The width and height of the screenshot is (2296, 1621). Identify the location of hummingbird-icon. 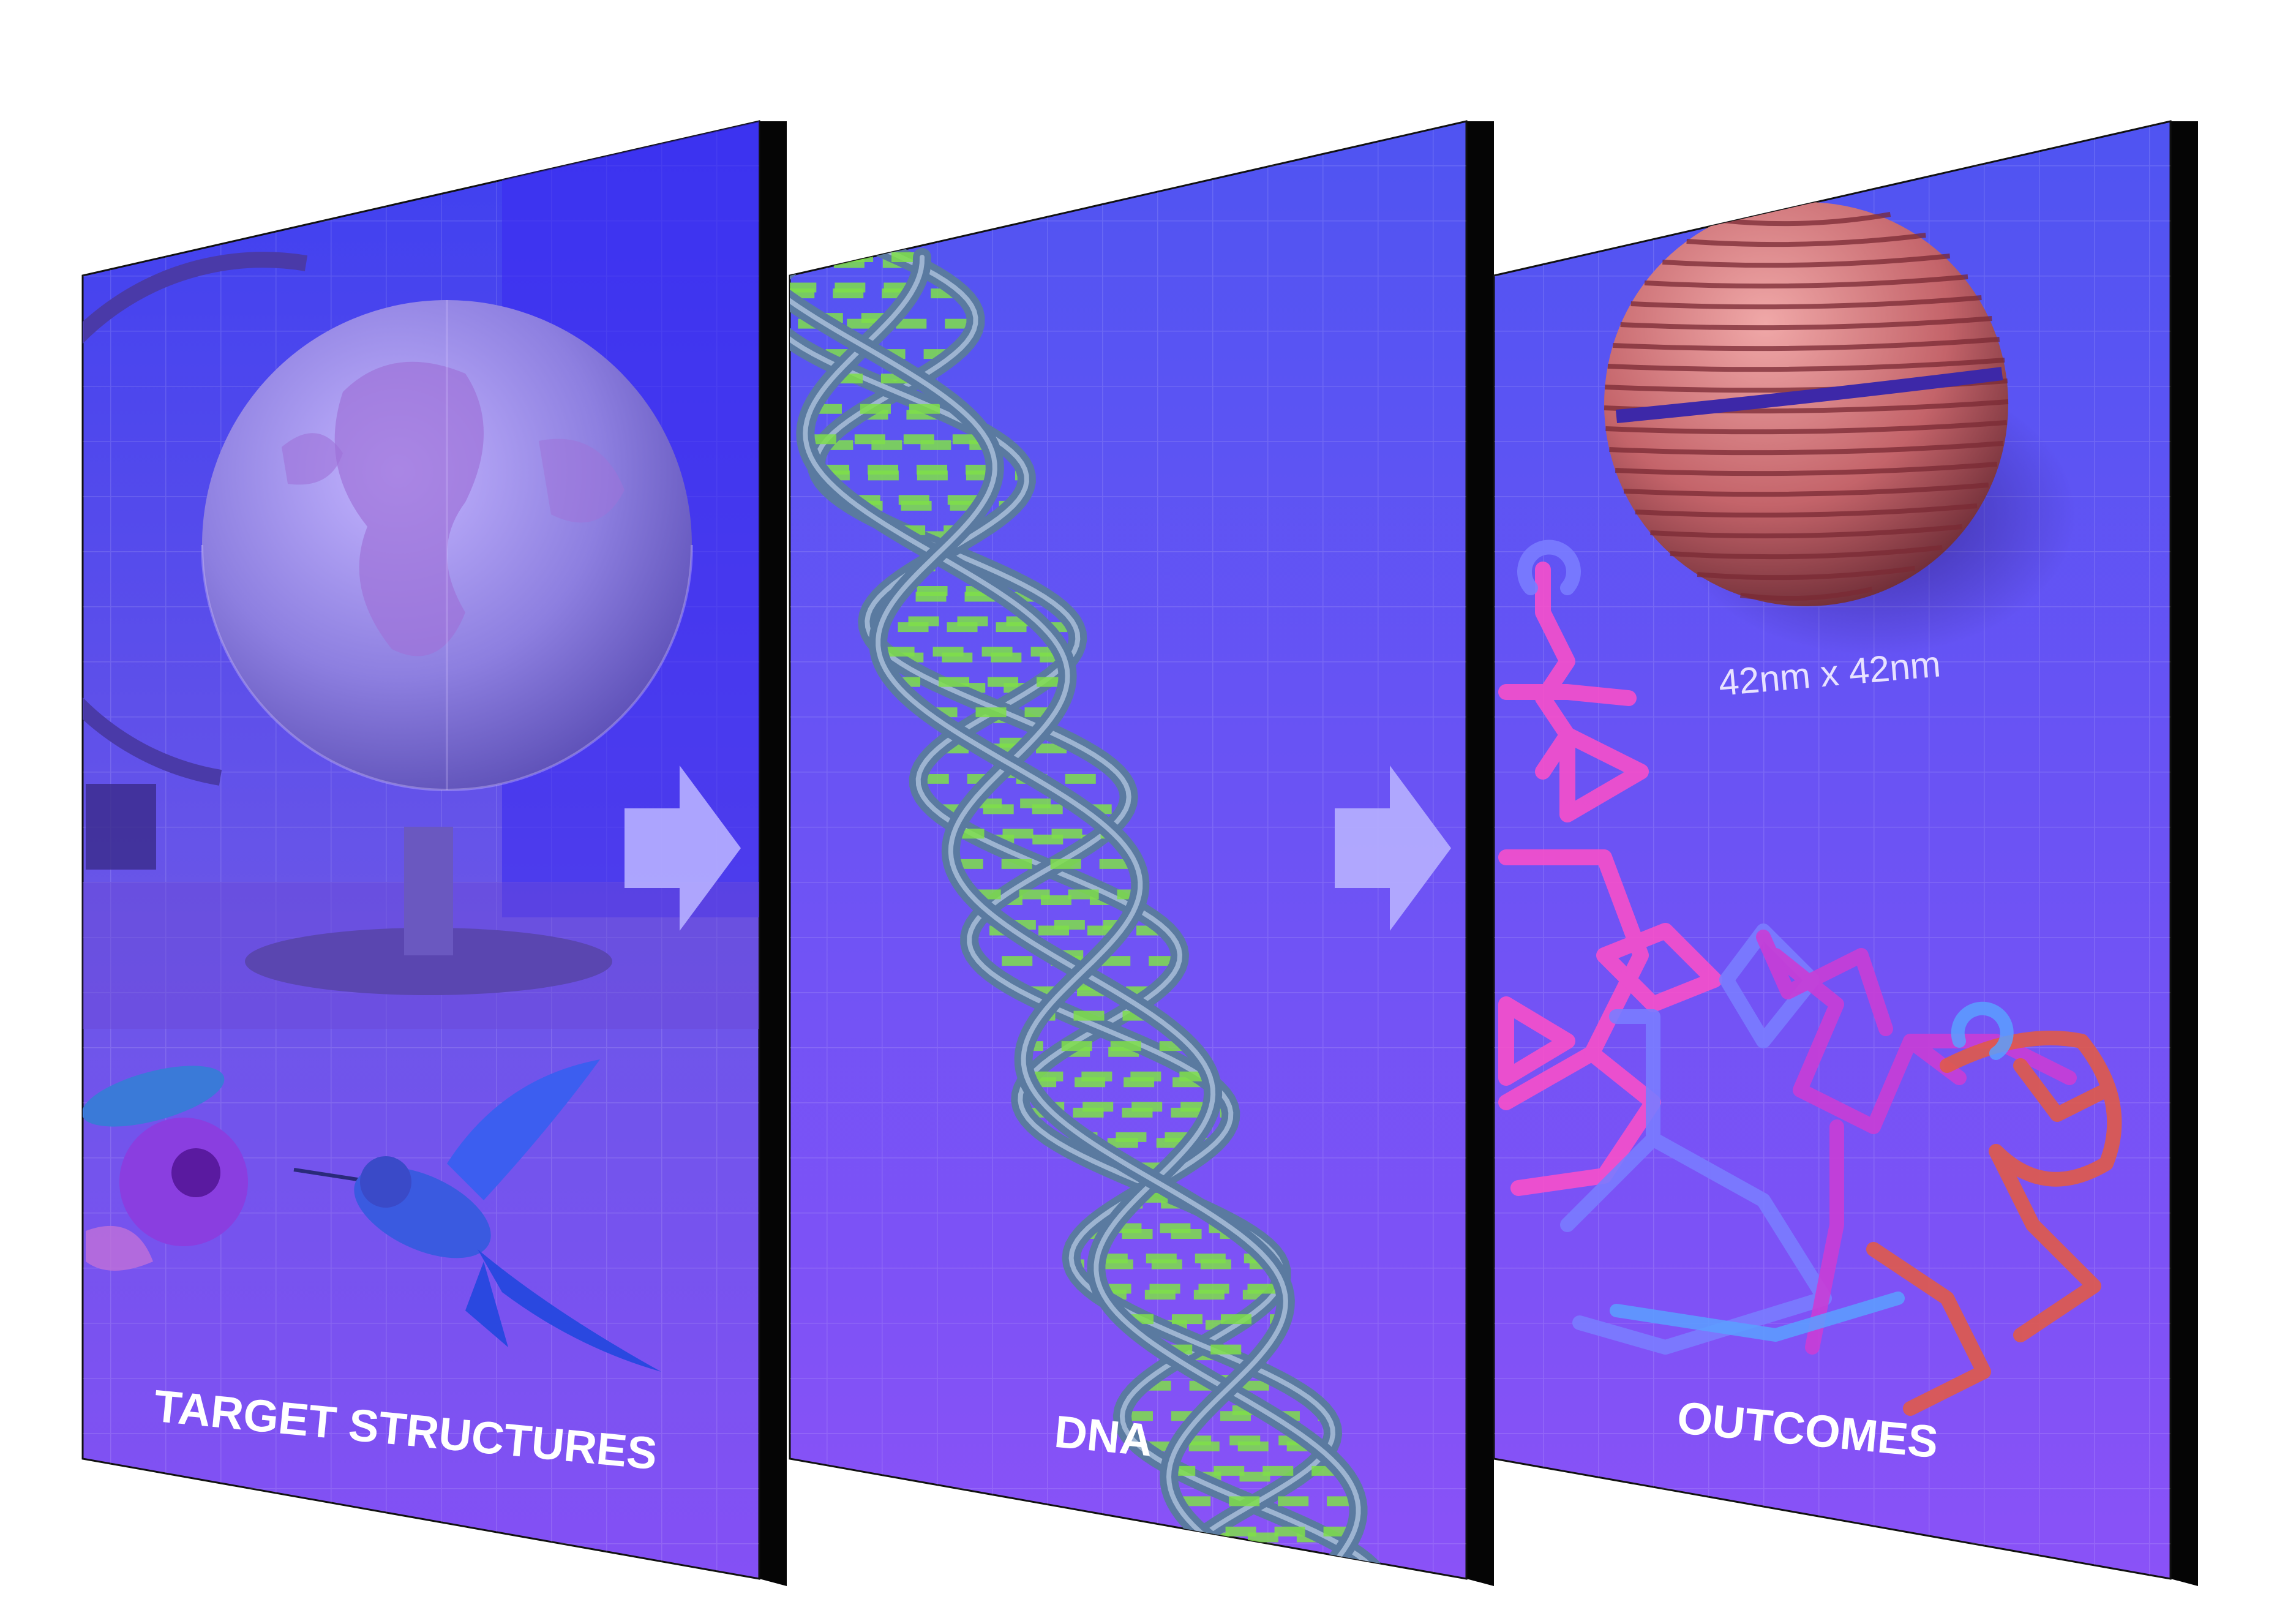
(477, 1215).